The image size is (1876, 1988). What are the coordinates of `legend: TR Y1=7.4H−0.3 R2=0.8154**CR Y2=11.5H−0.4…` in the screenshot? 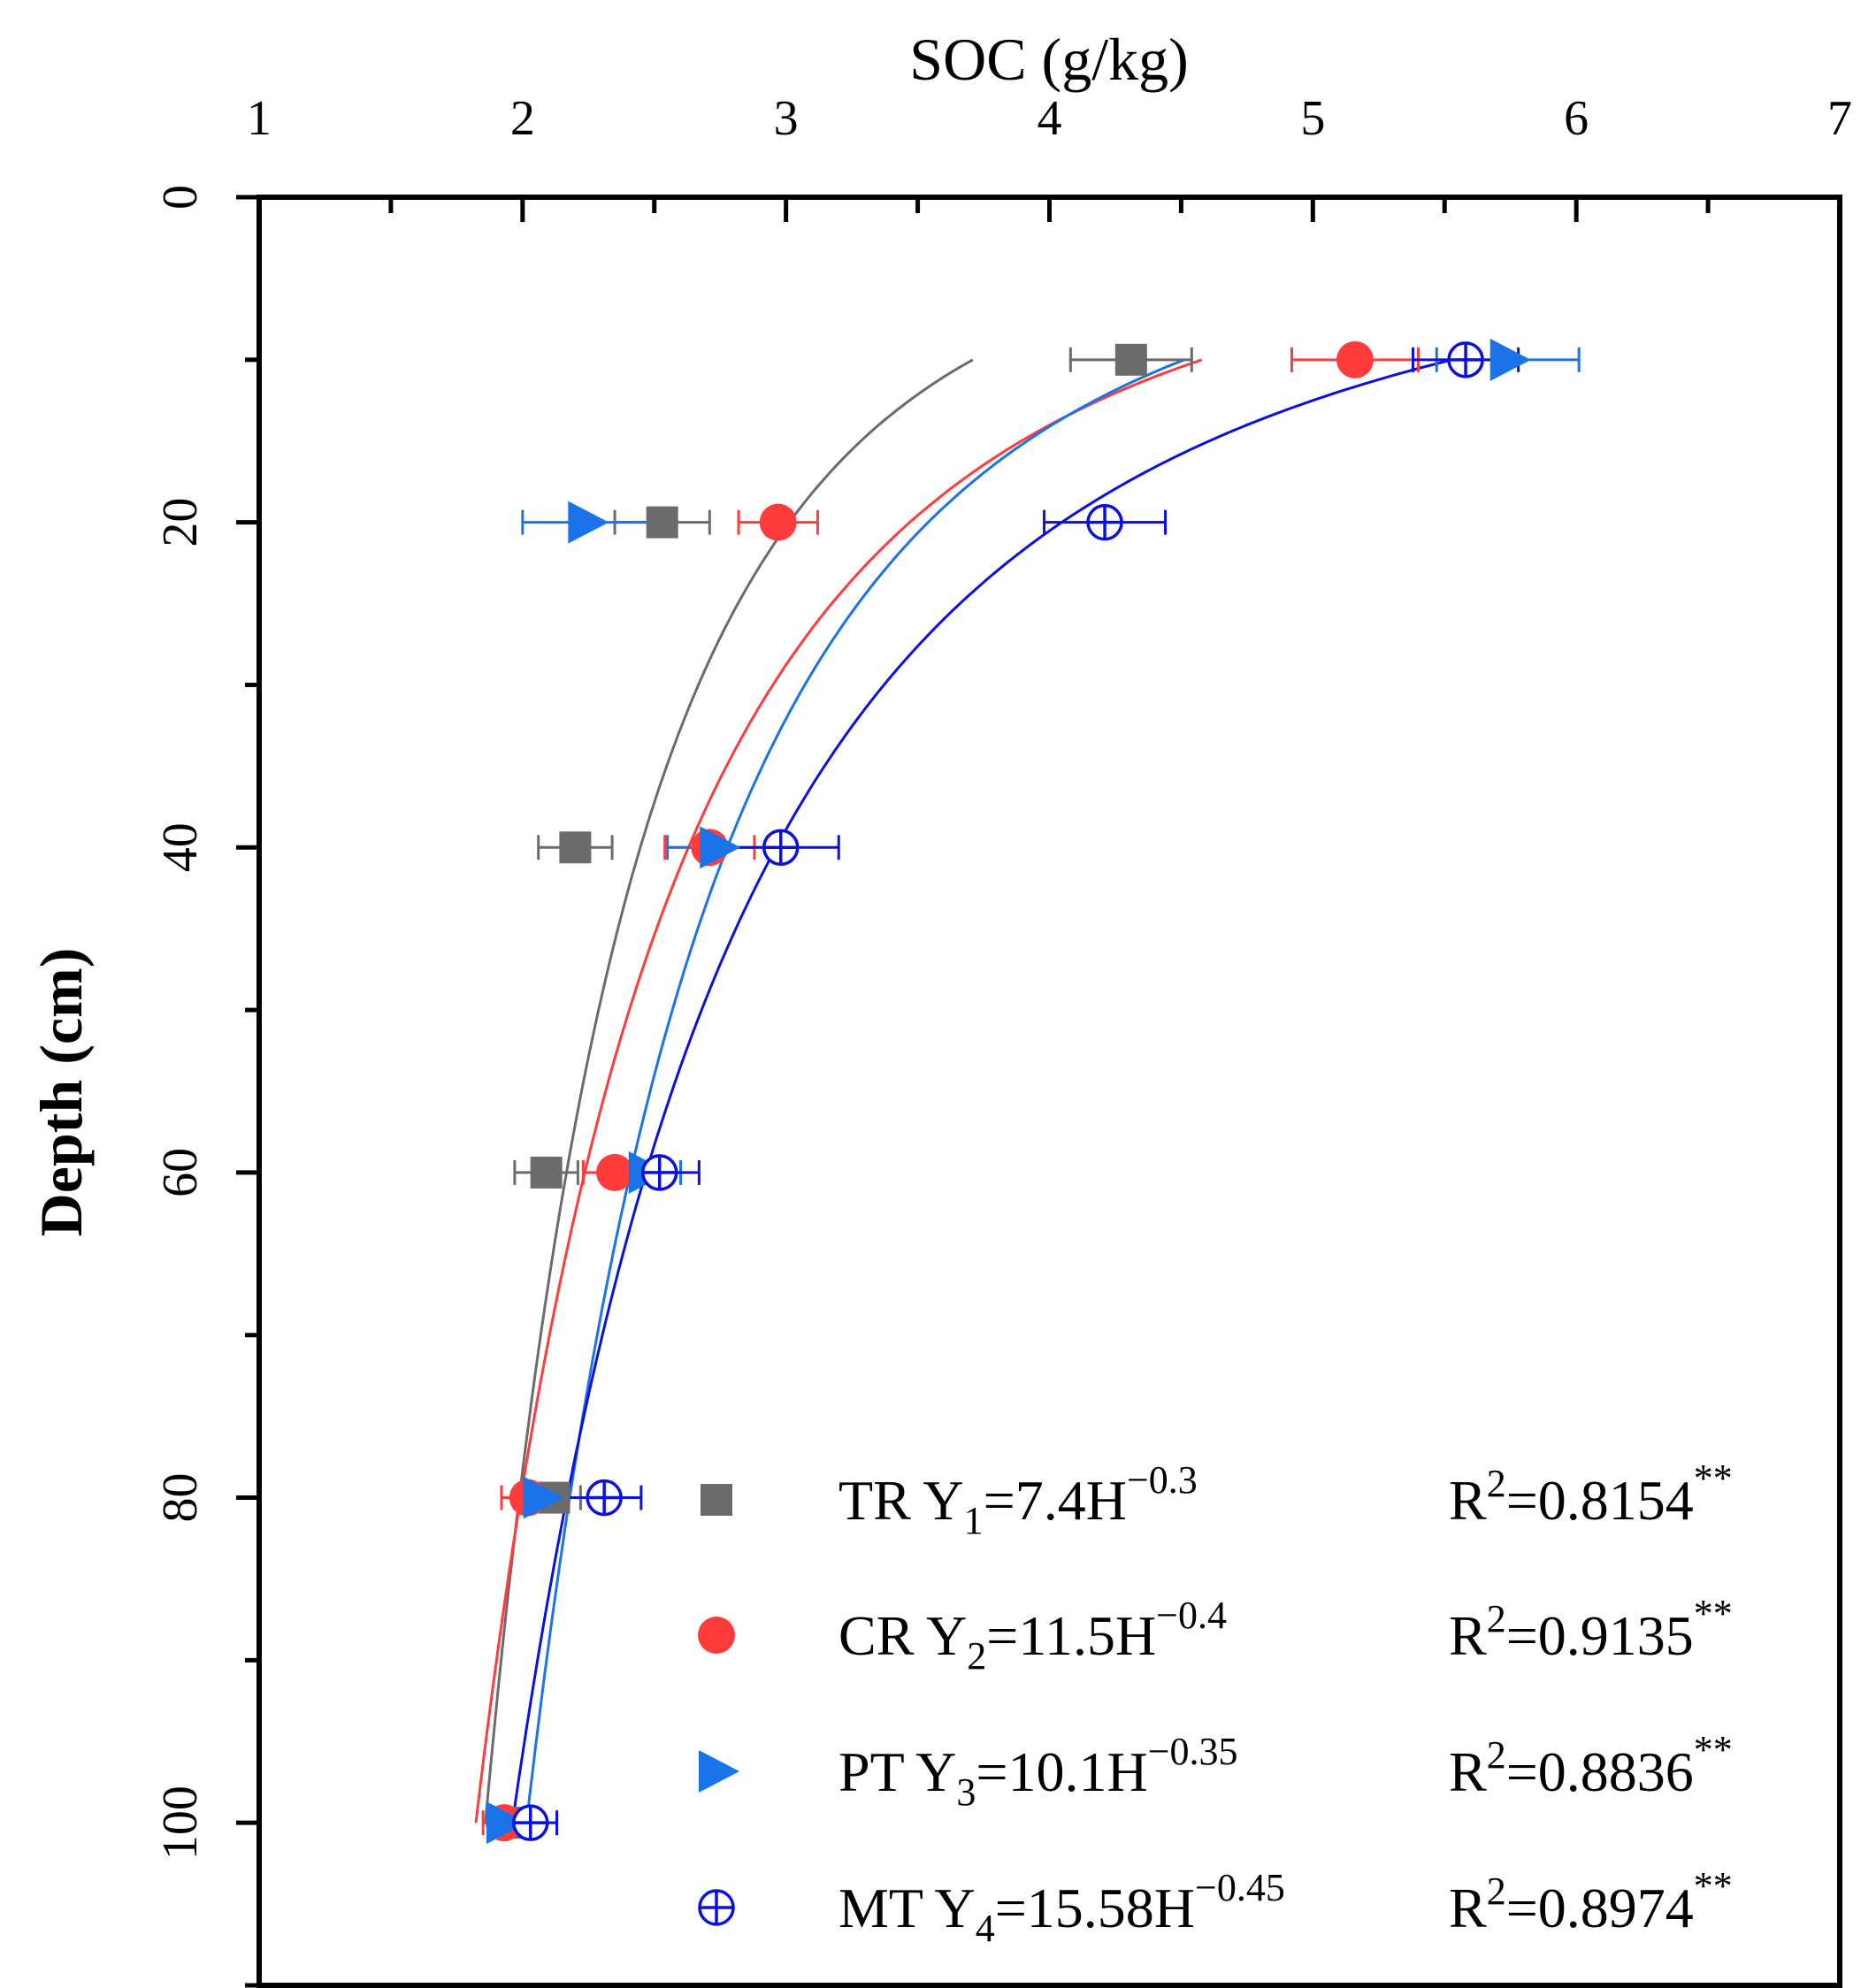 It's located at (1215, 1703).